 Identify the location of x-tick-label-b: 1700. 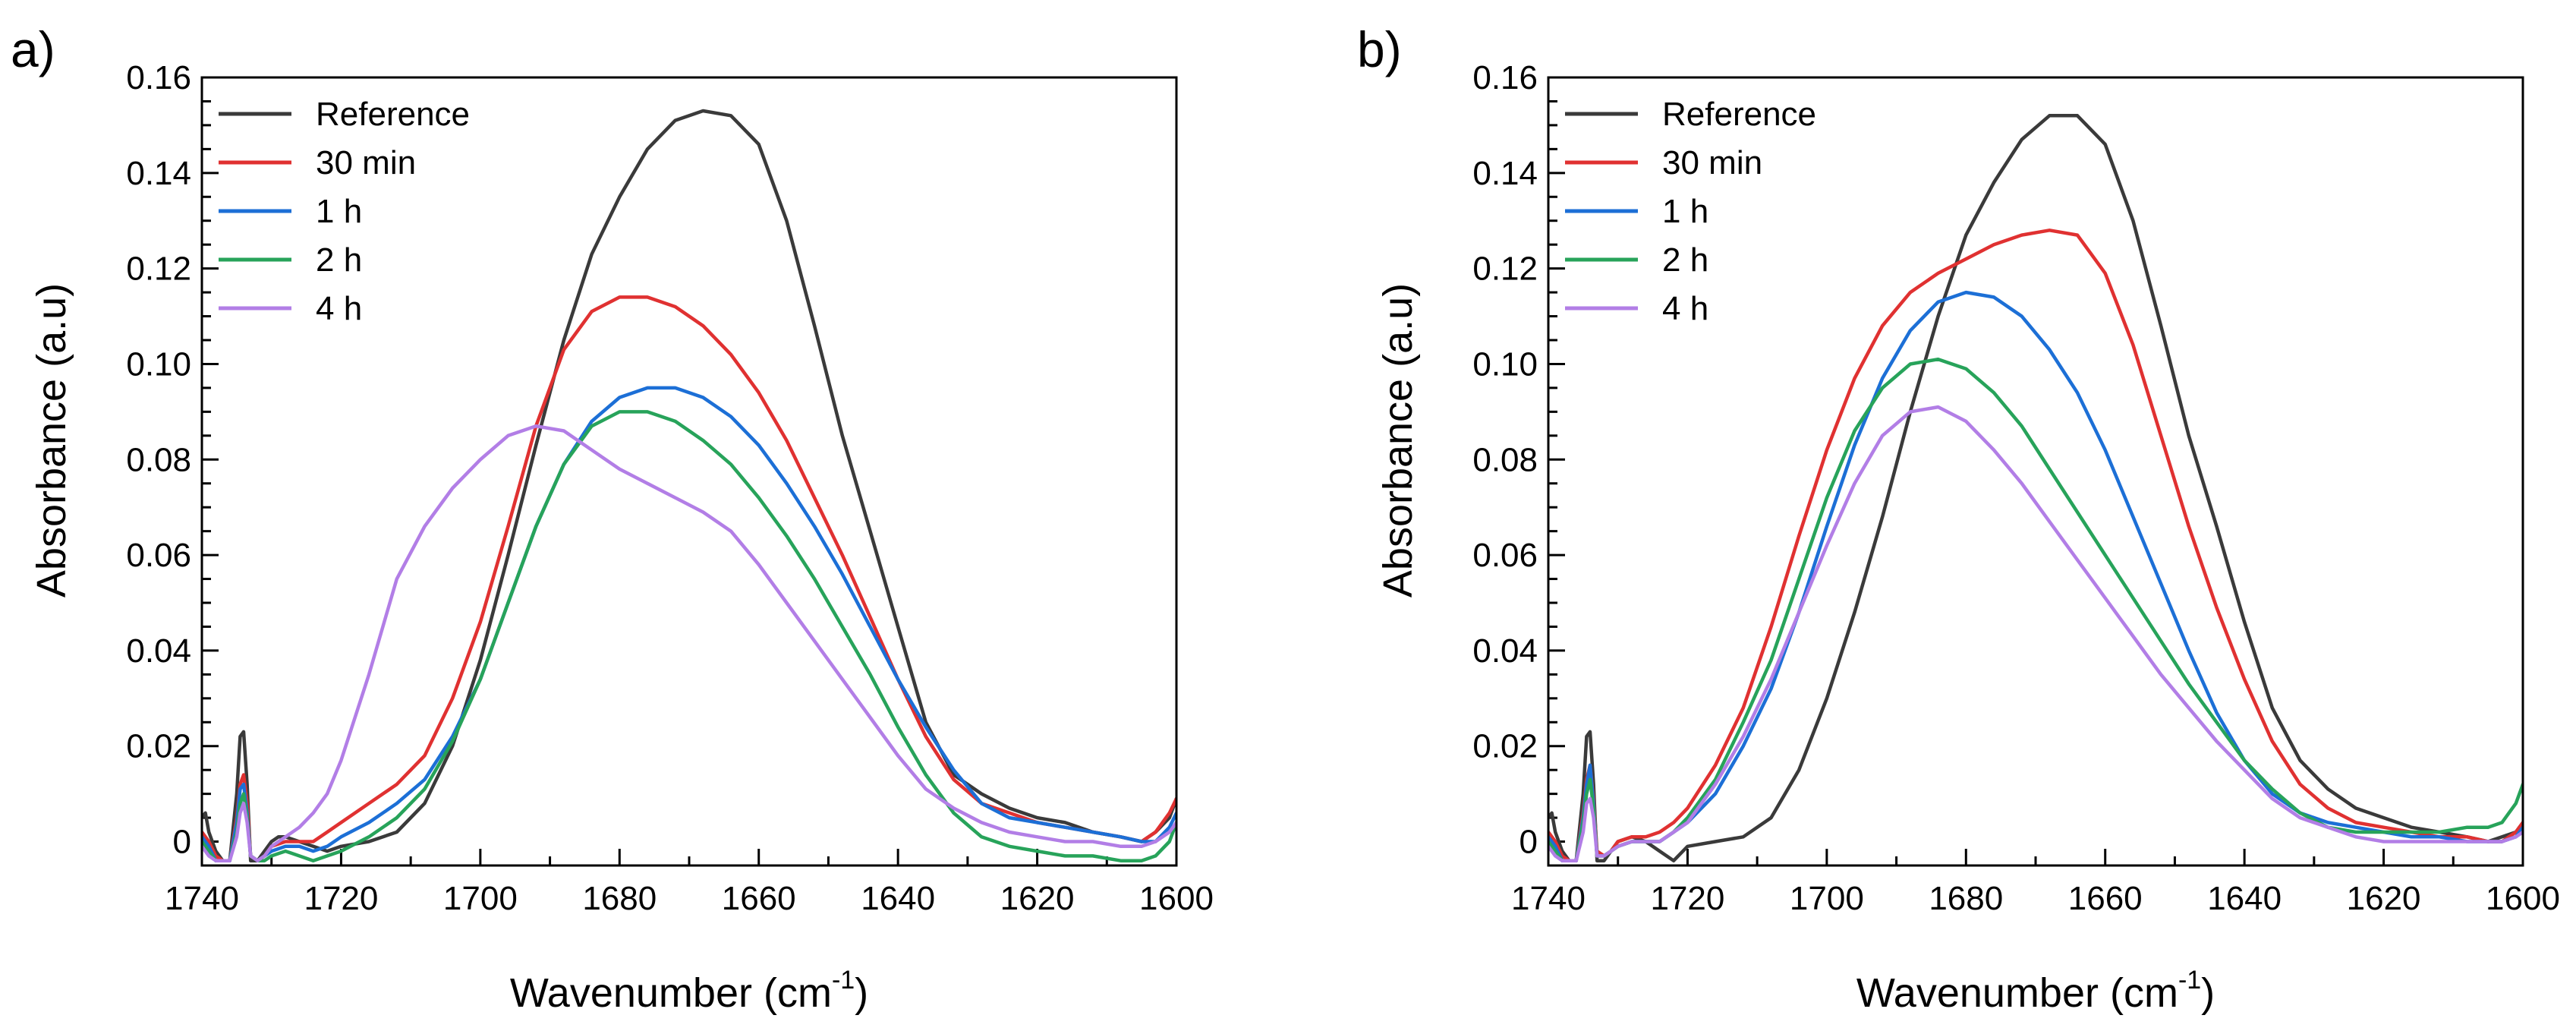
(1827, 898).